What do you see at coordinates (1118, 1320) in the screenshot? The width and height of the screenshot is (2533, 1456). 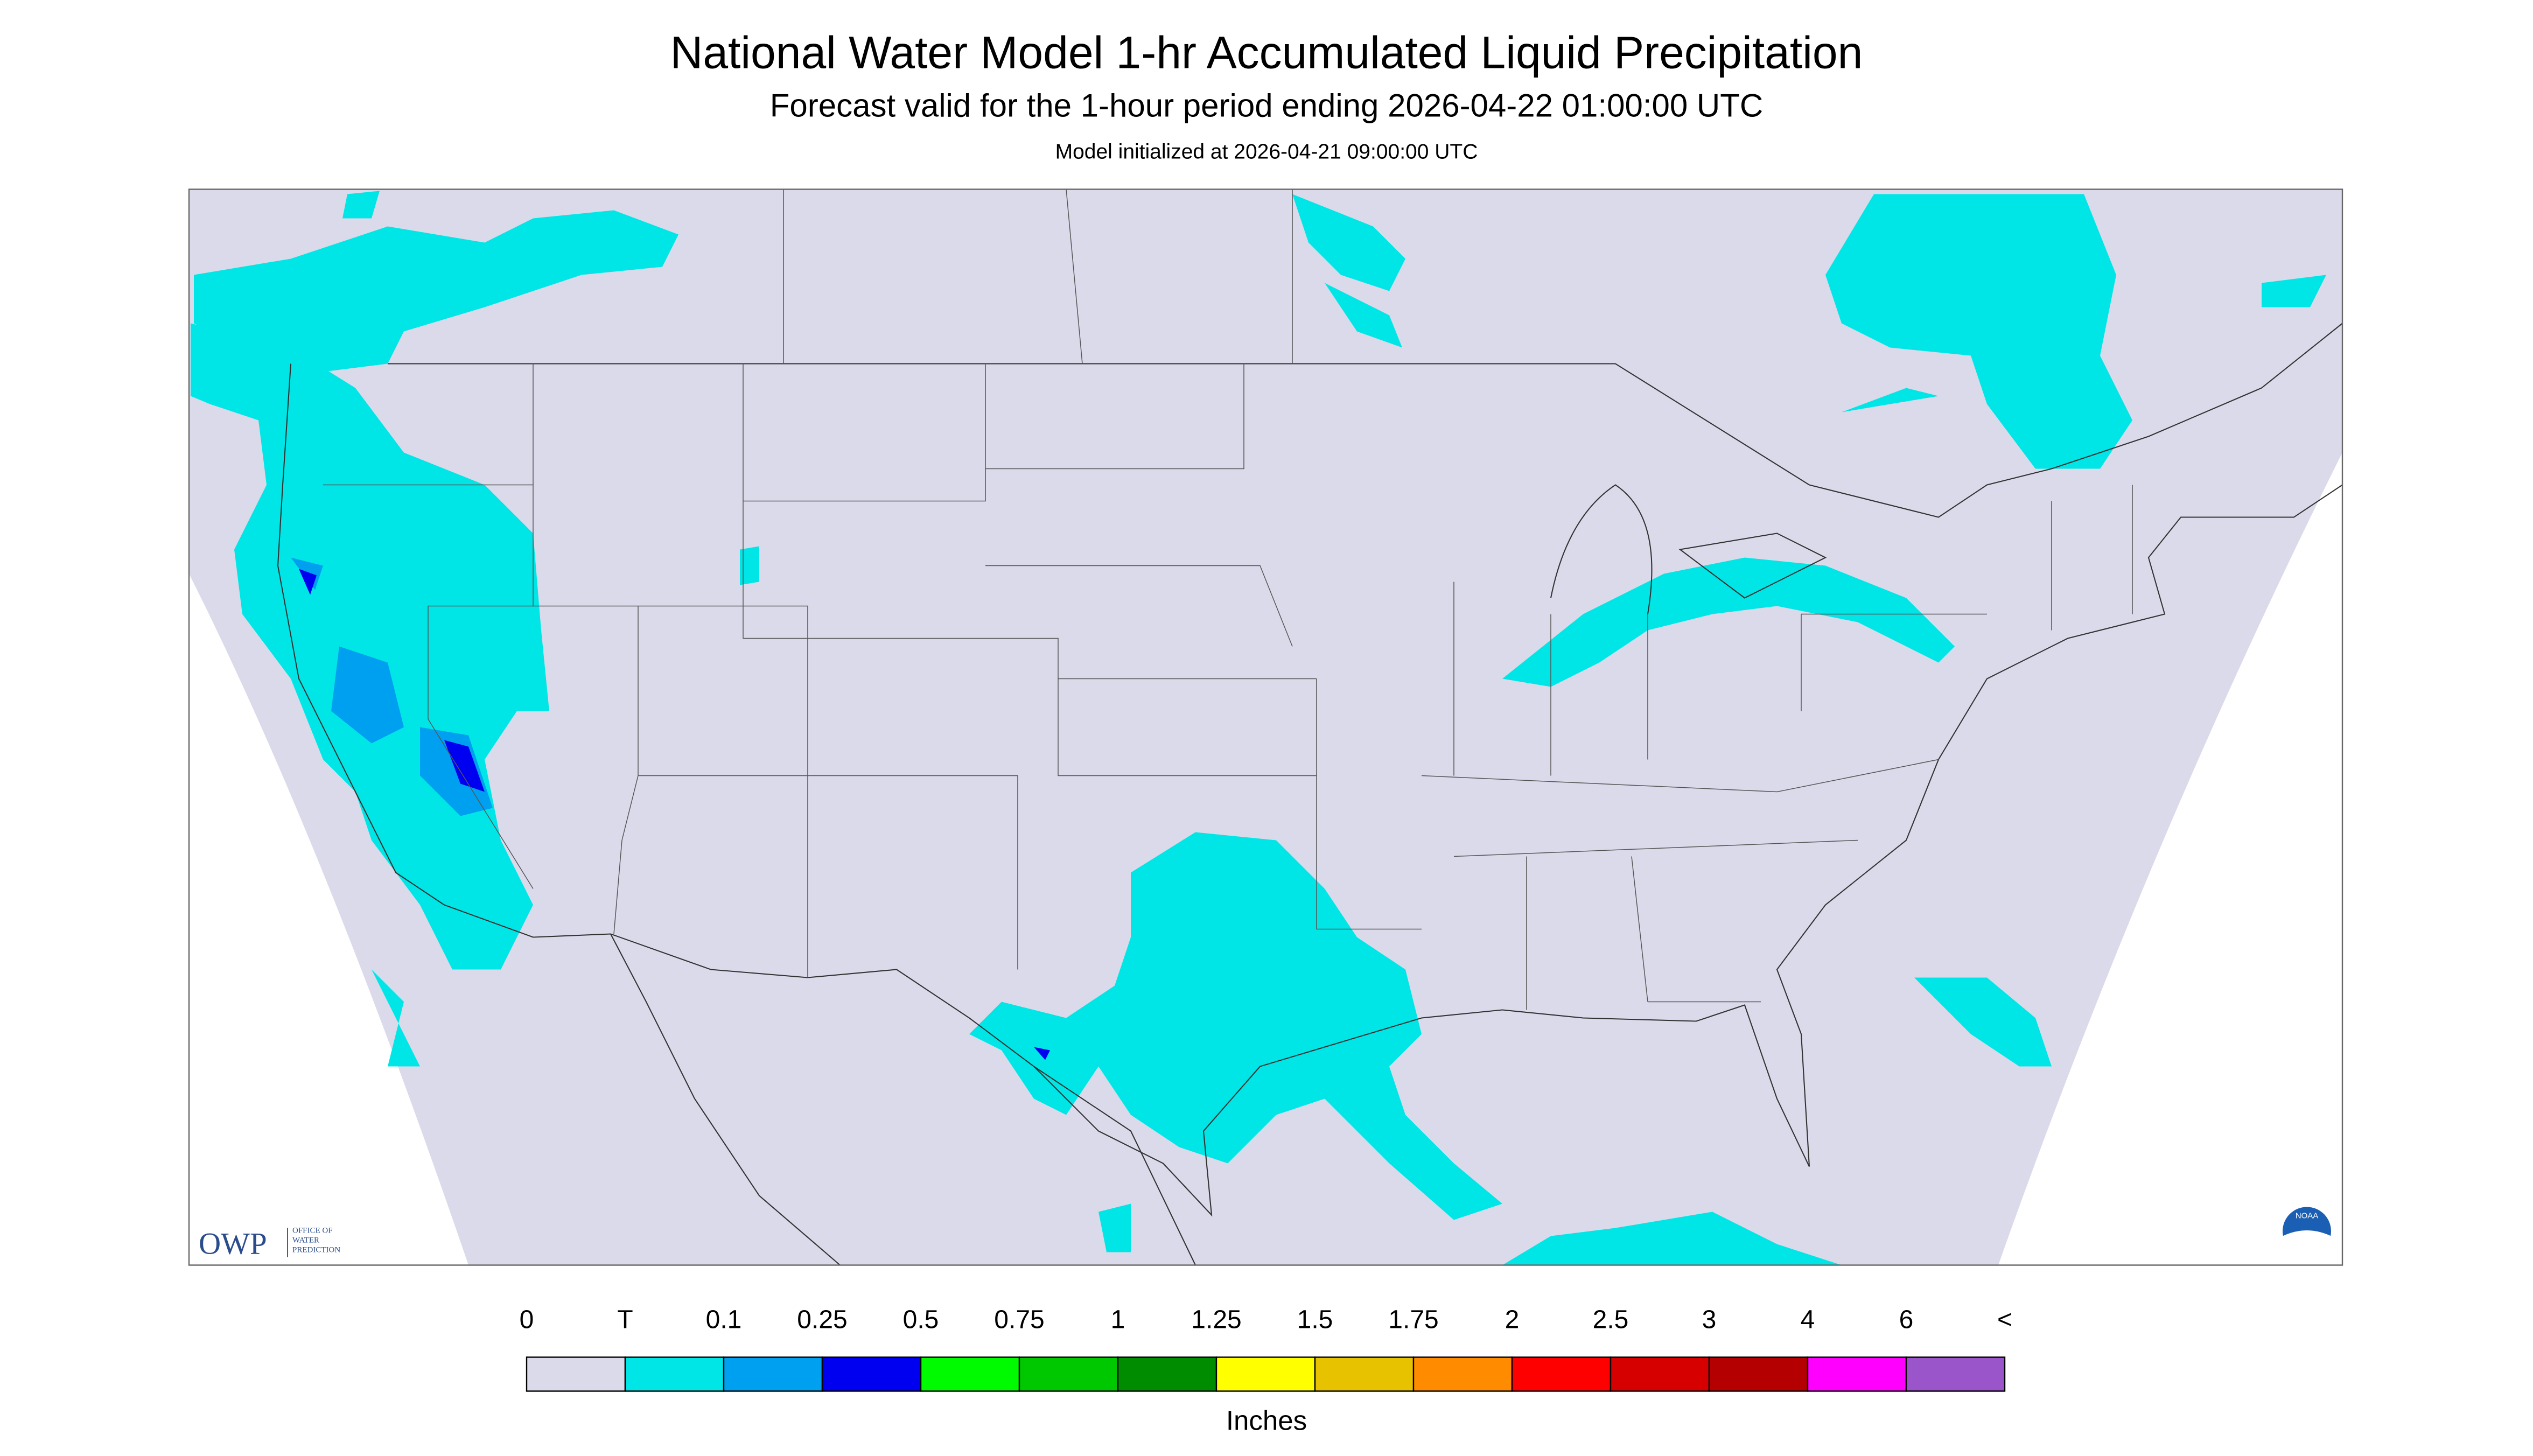 I see `legend-label: 1` at bounding box center [1118, 1320].